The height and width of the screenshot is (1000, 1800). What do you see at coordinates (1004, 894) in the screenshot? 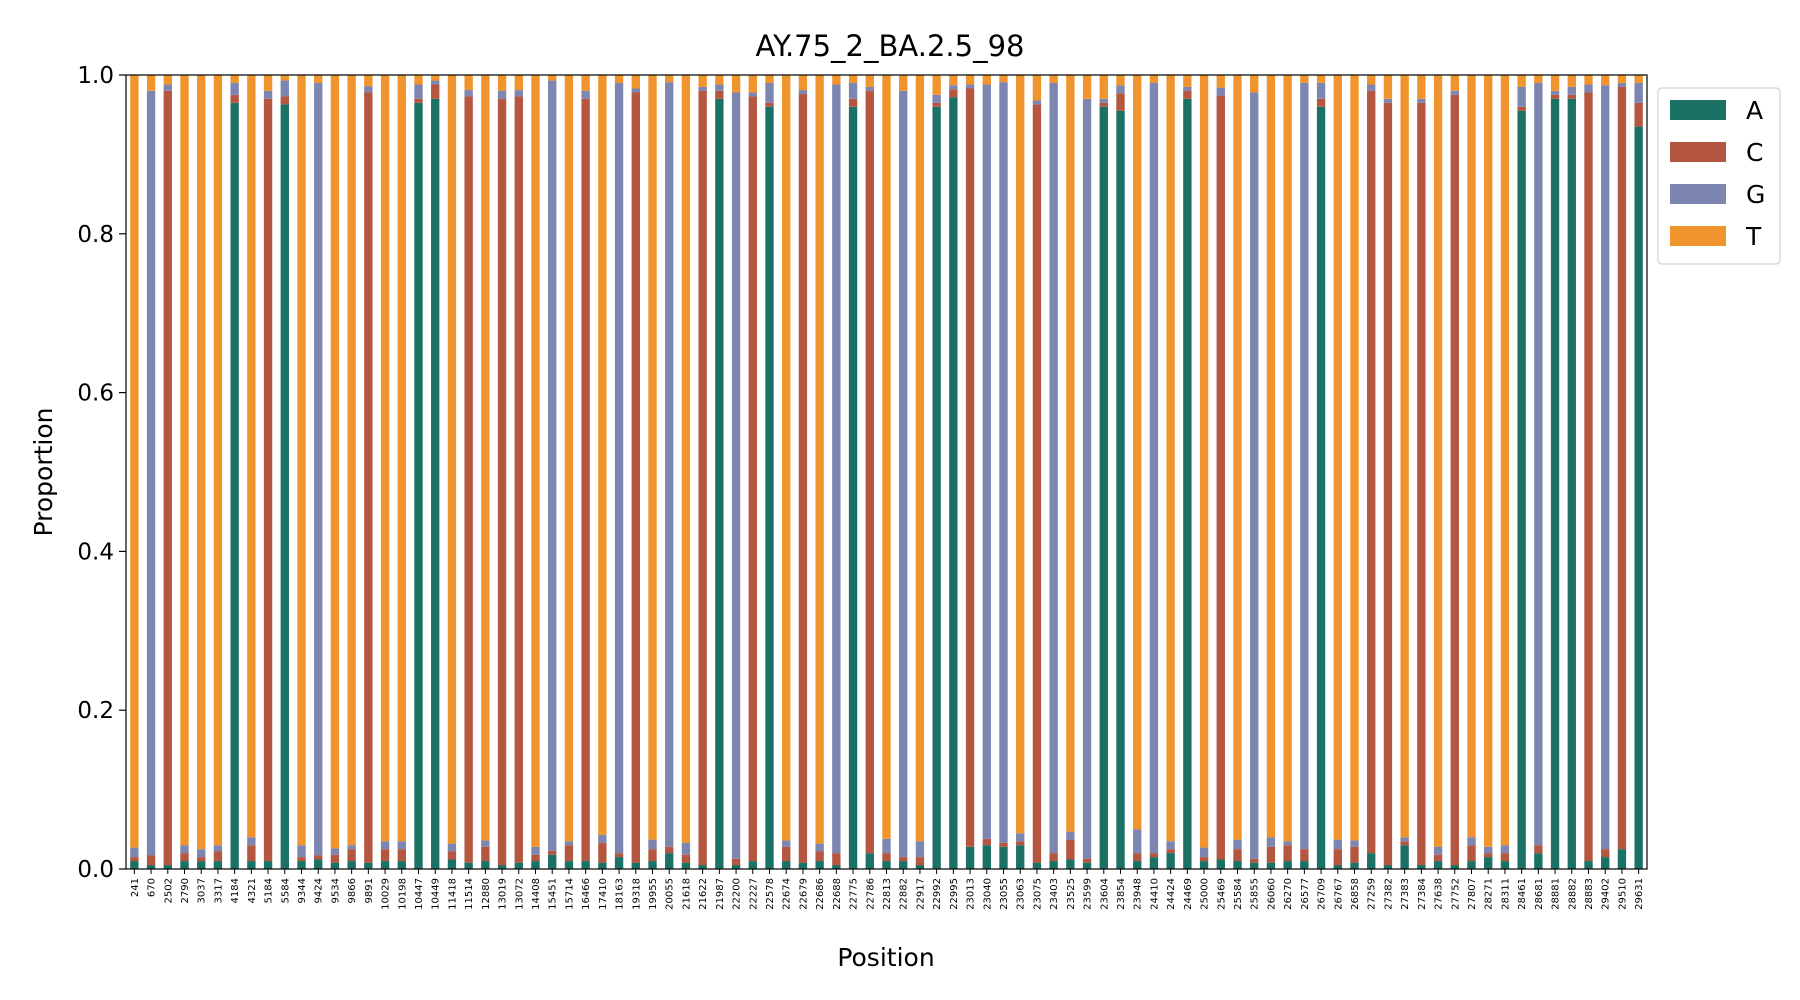
I see `x-tick-label: 23055` at bounding box center [1004, 894].